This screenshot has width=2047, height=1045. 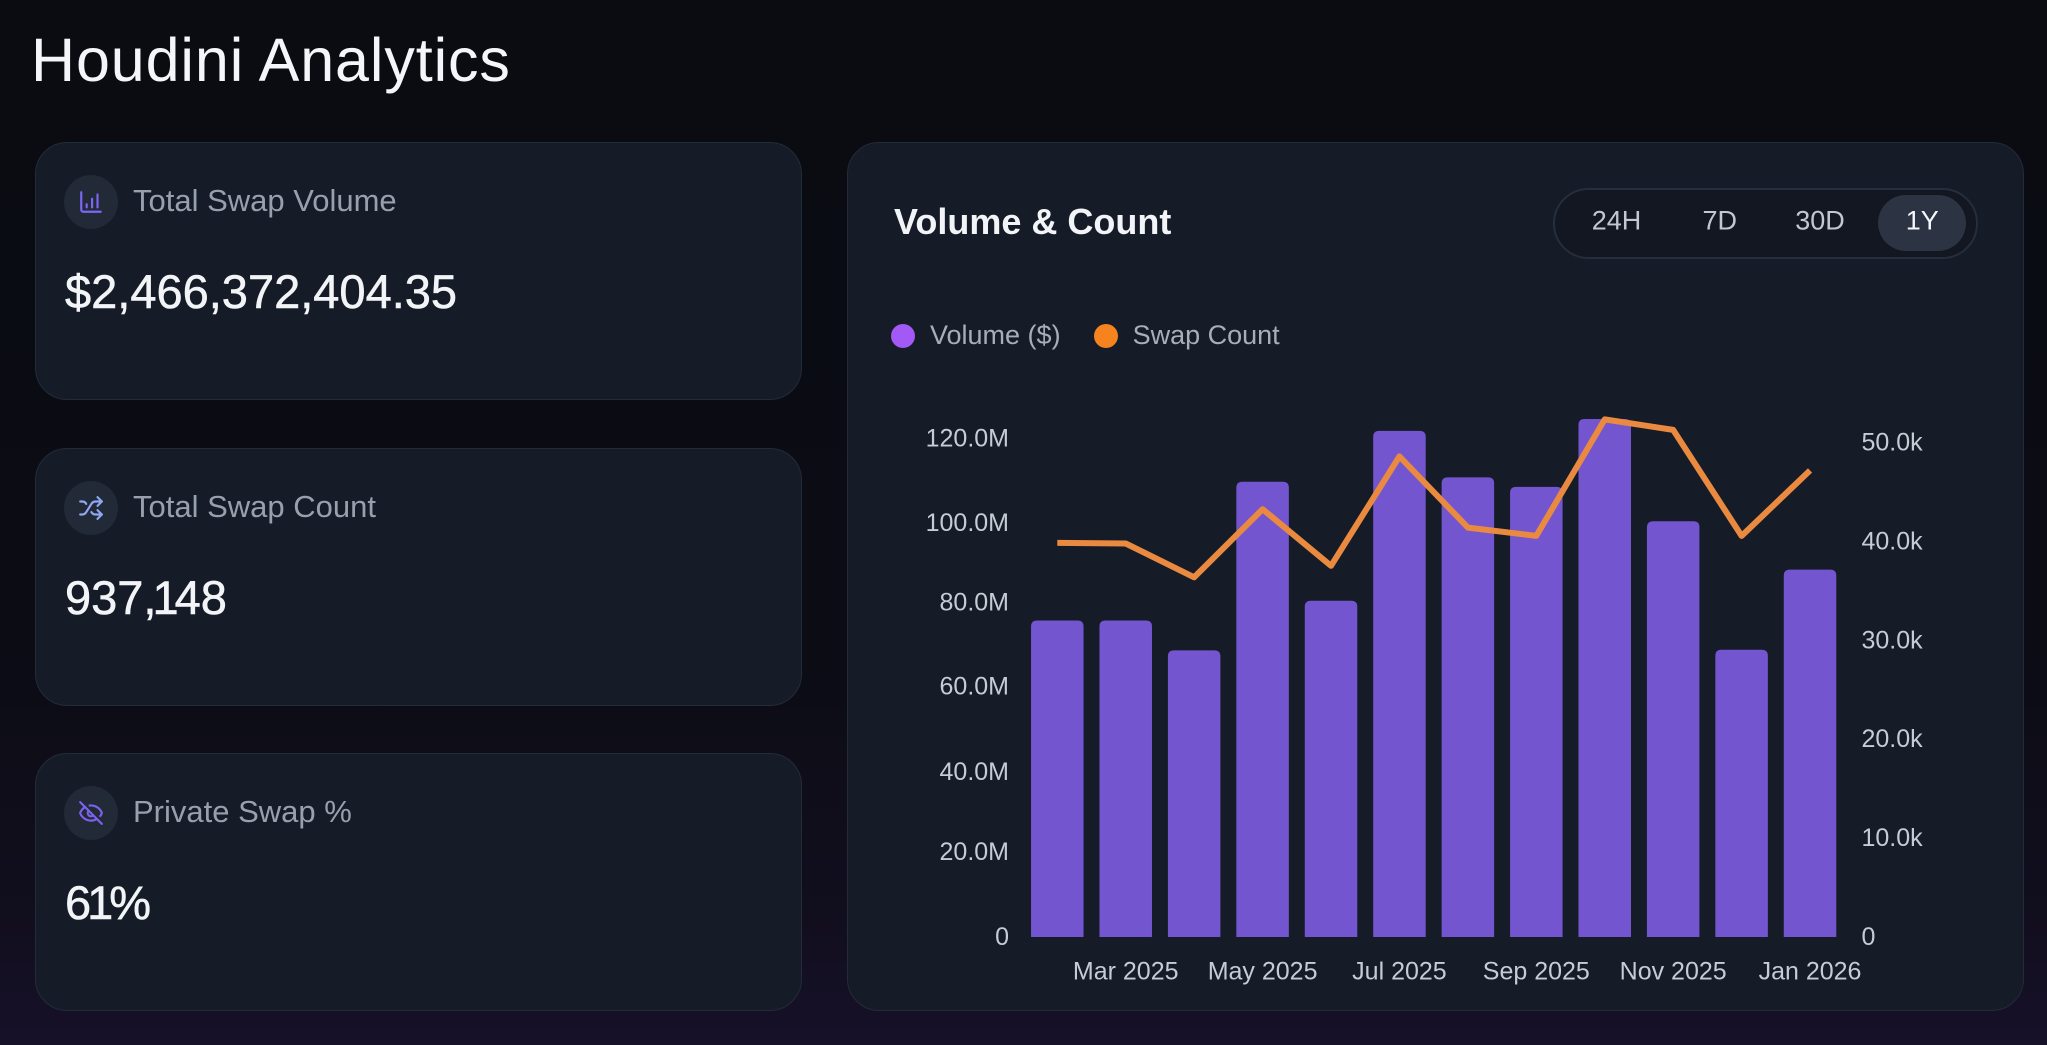 I want to click on svg-text: 40.0M, so click(x=974, y=772).